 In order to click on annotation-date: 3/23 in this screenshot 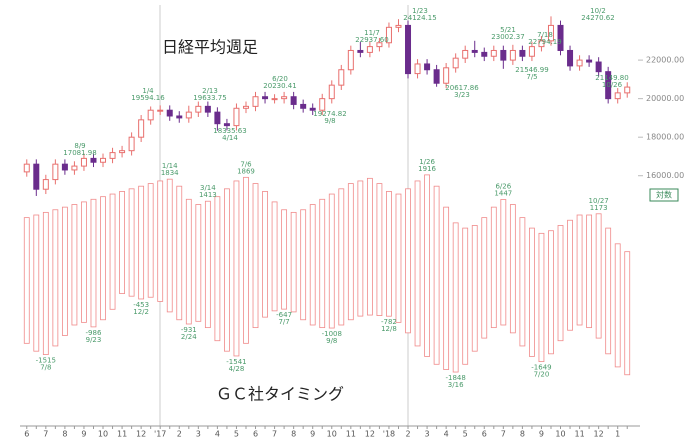, I will do `click(462, 95)`.